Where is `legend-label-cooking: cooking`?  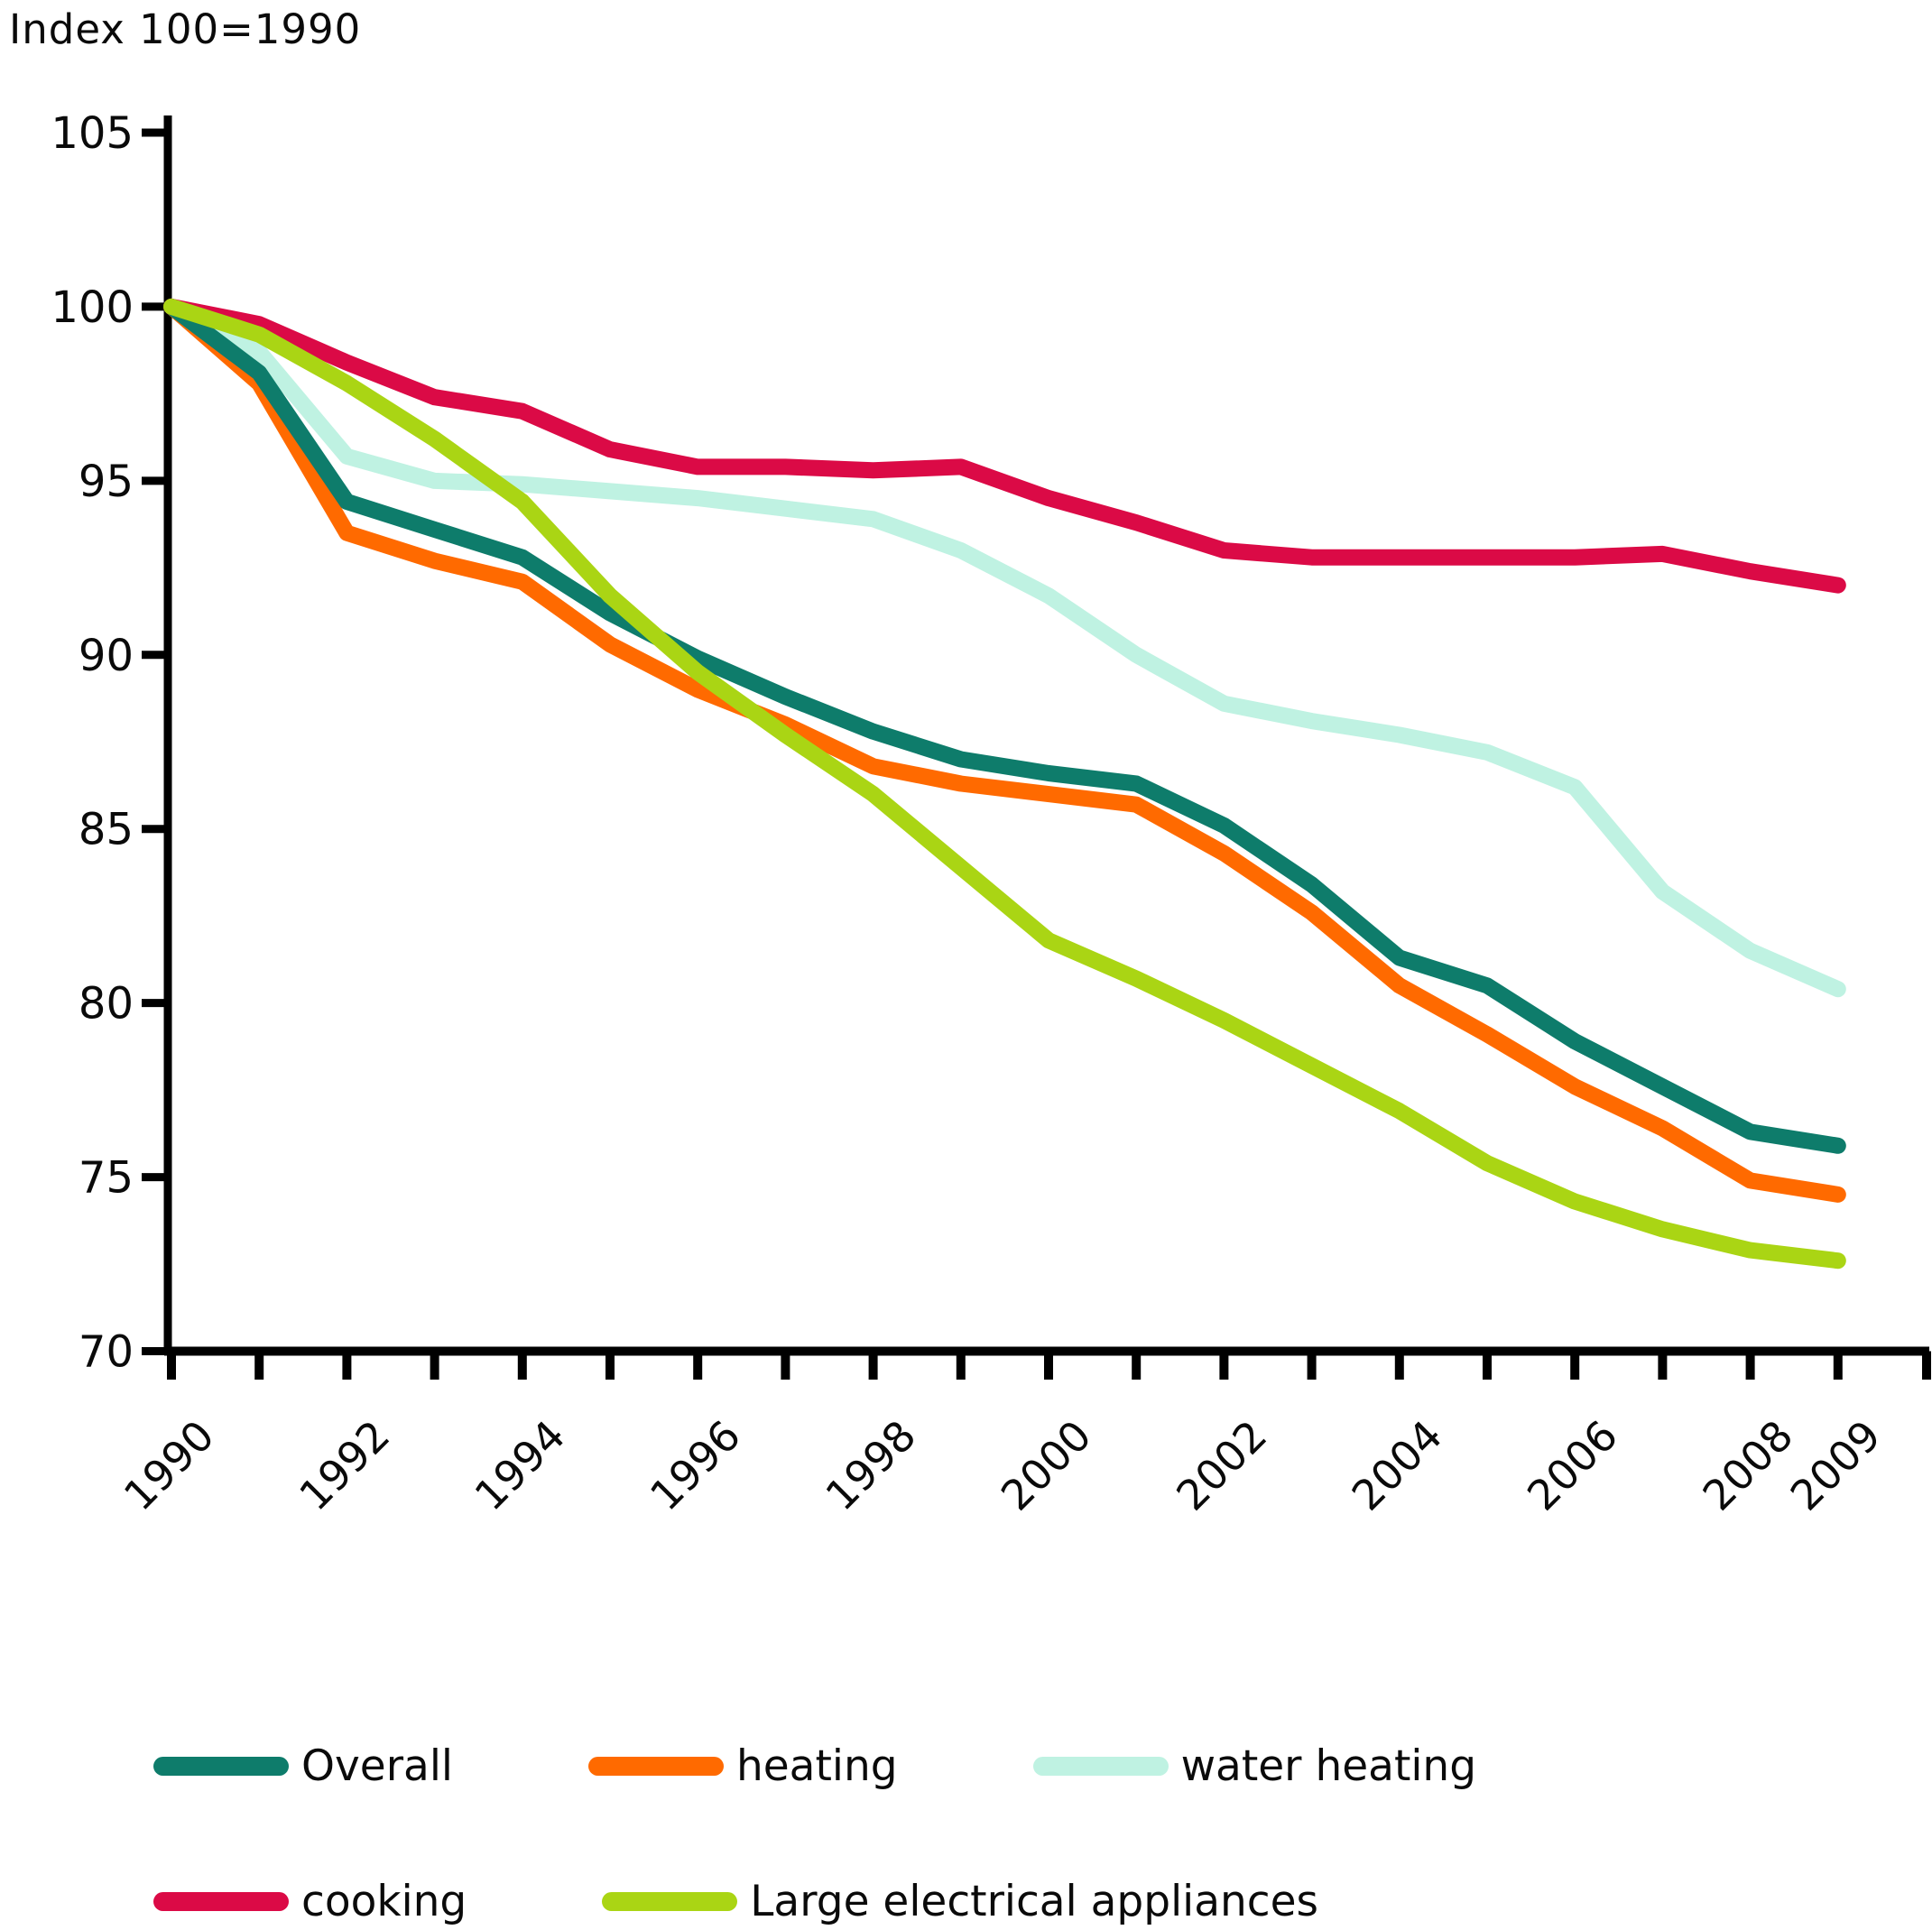 legend-label-cooking: cooking is located at coordinates (384, 1901).